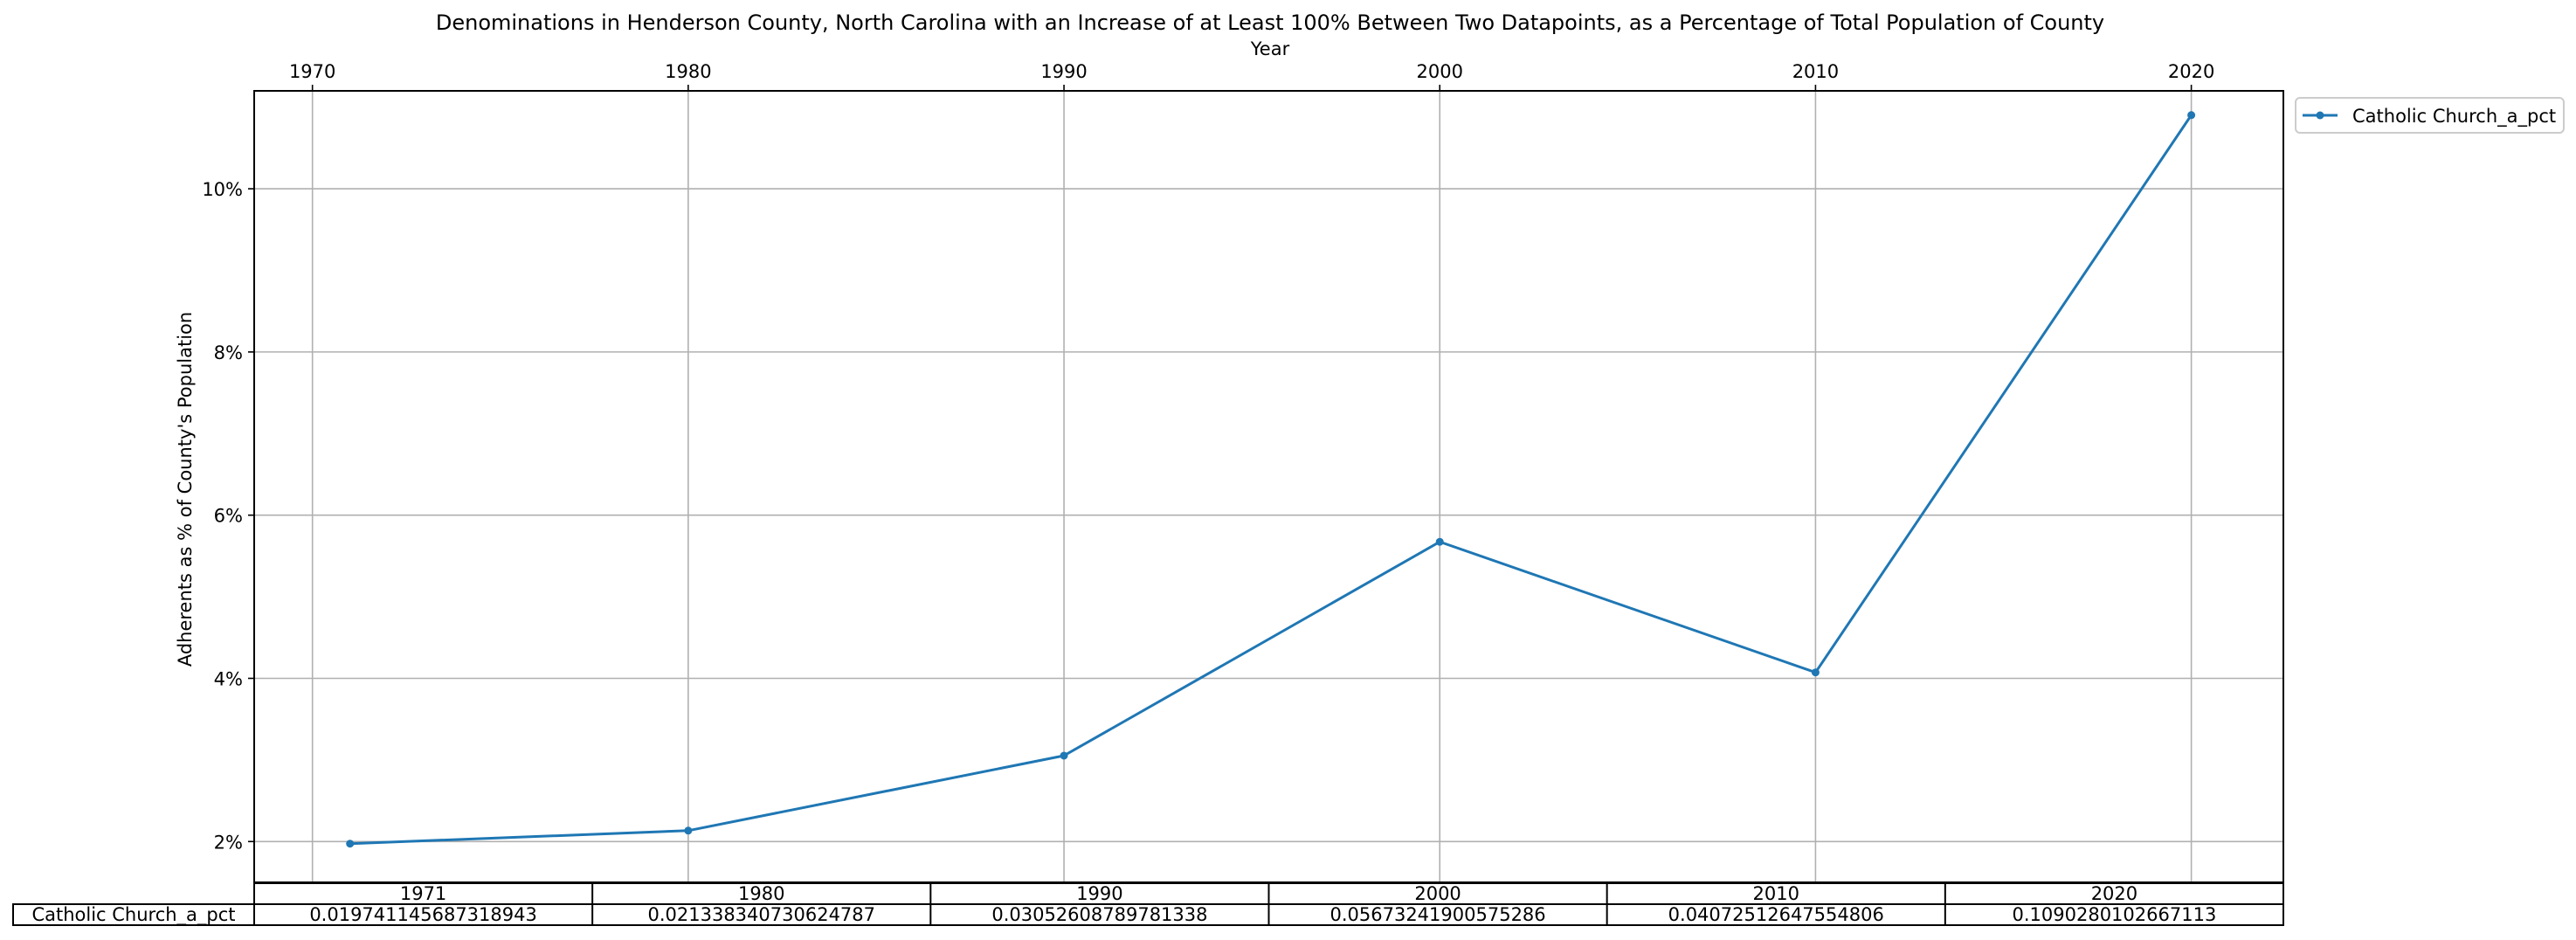 This screenshot has width=2576, height=940. I want to click on x-tick-label: 2000, so click(1440, 71).